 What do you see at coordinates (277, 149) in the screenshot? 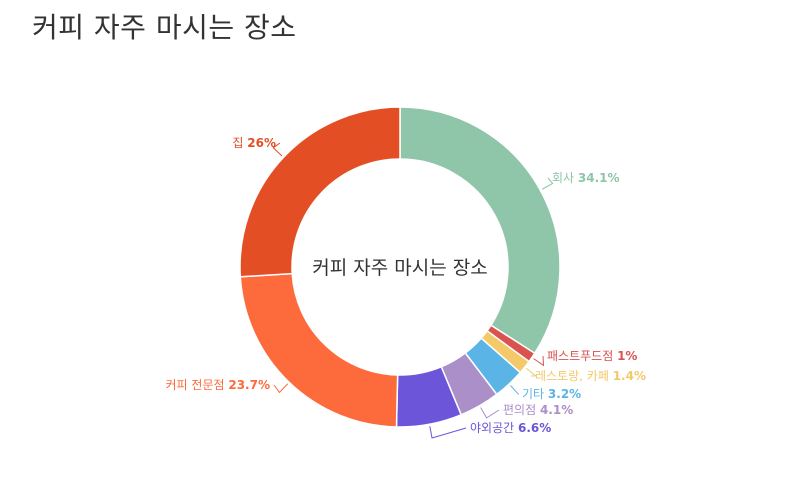
I see `leader-line-집` at bounding box center [277, 149].